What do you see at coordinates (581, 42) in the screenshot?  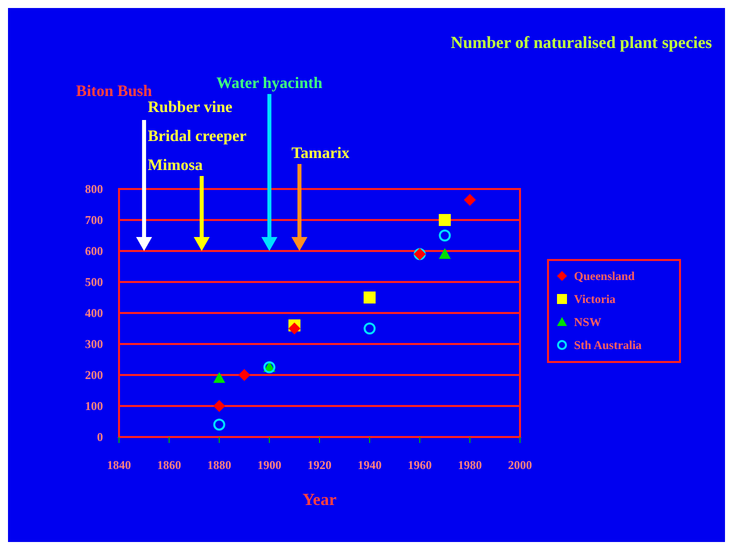 I see `text: Number of naturalised plant species` at bounding box center [581, 42].